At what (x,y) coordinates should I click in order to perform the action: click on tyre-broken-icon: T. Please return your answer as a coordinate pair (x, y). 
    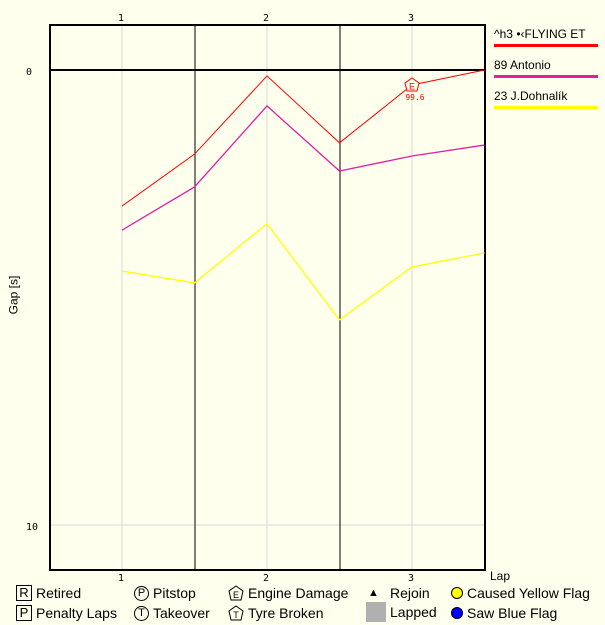
    Looking at the image, I should click on (236, 613).